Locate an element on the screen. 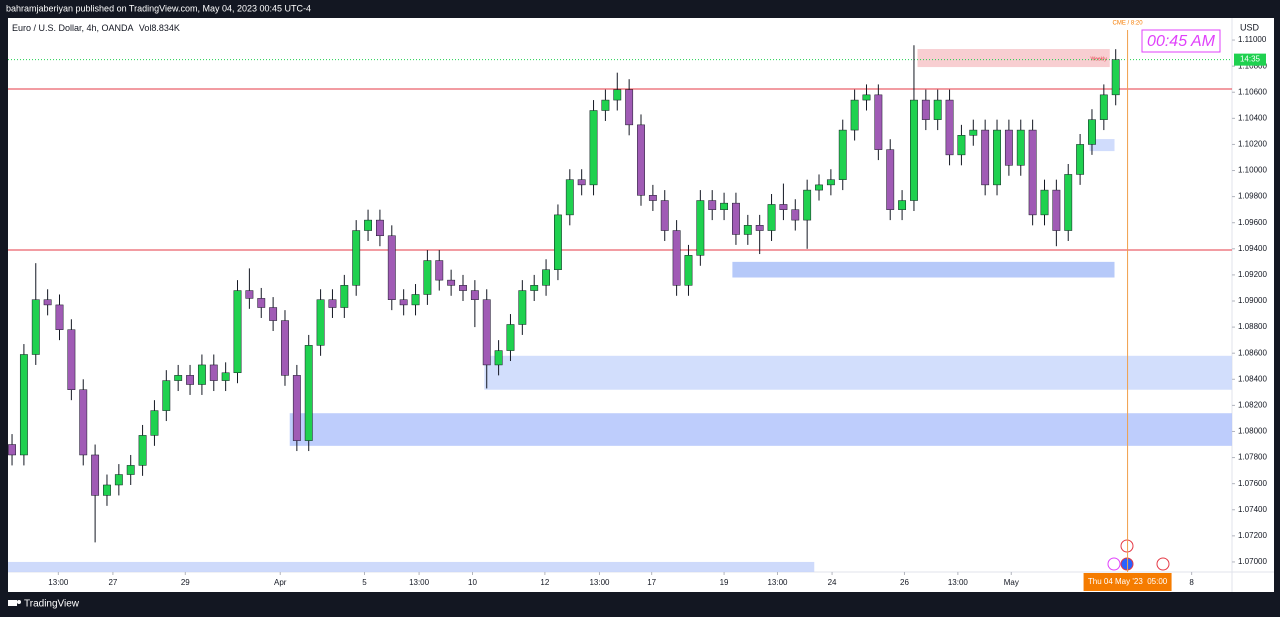 The width and height of the screenshot is (1280, 617). y-tick-label: 1.07600 is located at coordinates (1252, 483).